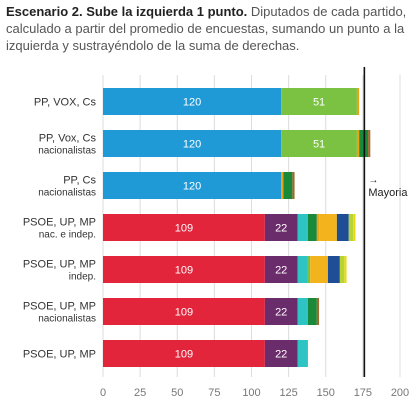  I want to click on category-label: PP, Vox, Cs, so click(68, 139).